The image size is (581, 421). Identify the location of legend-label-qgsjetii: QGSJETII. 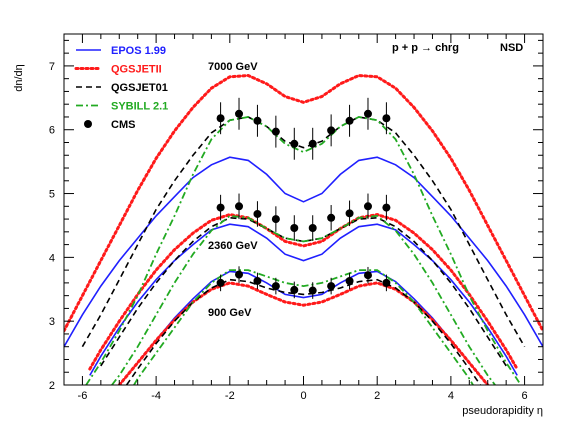
(136, 70).